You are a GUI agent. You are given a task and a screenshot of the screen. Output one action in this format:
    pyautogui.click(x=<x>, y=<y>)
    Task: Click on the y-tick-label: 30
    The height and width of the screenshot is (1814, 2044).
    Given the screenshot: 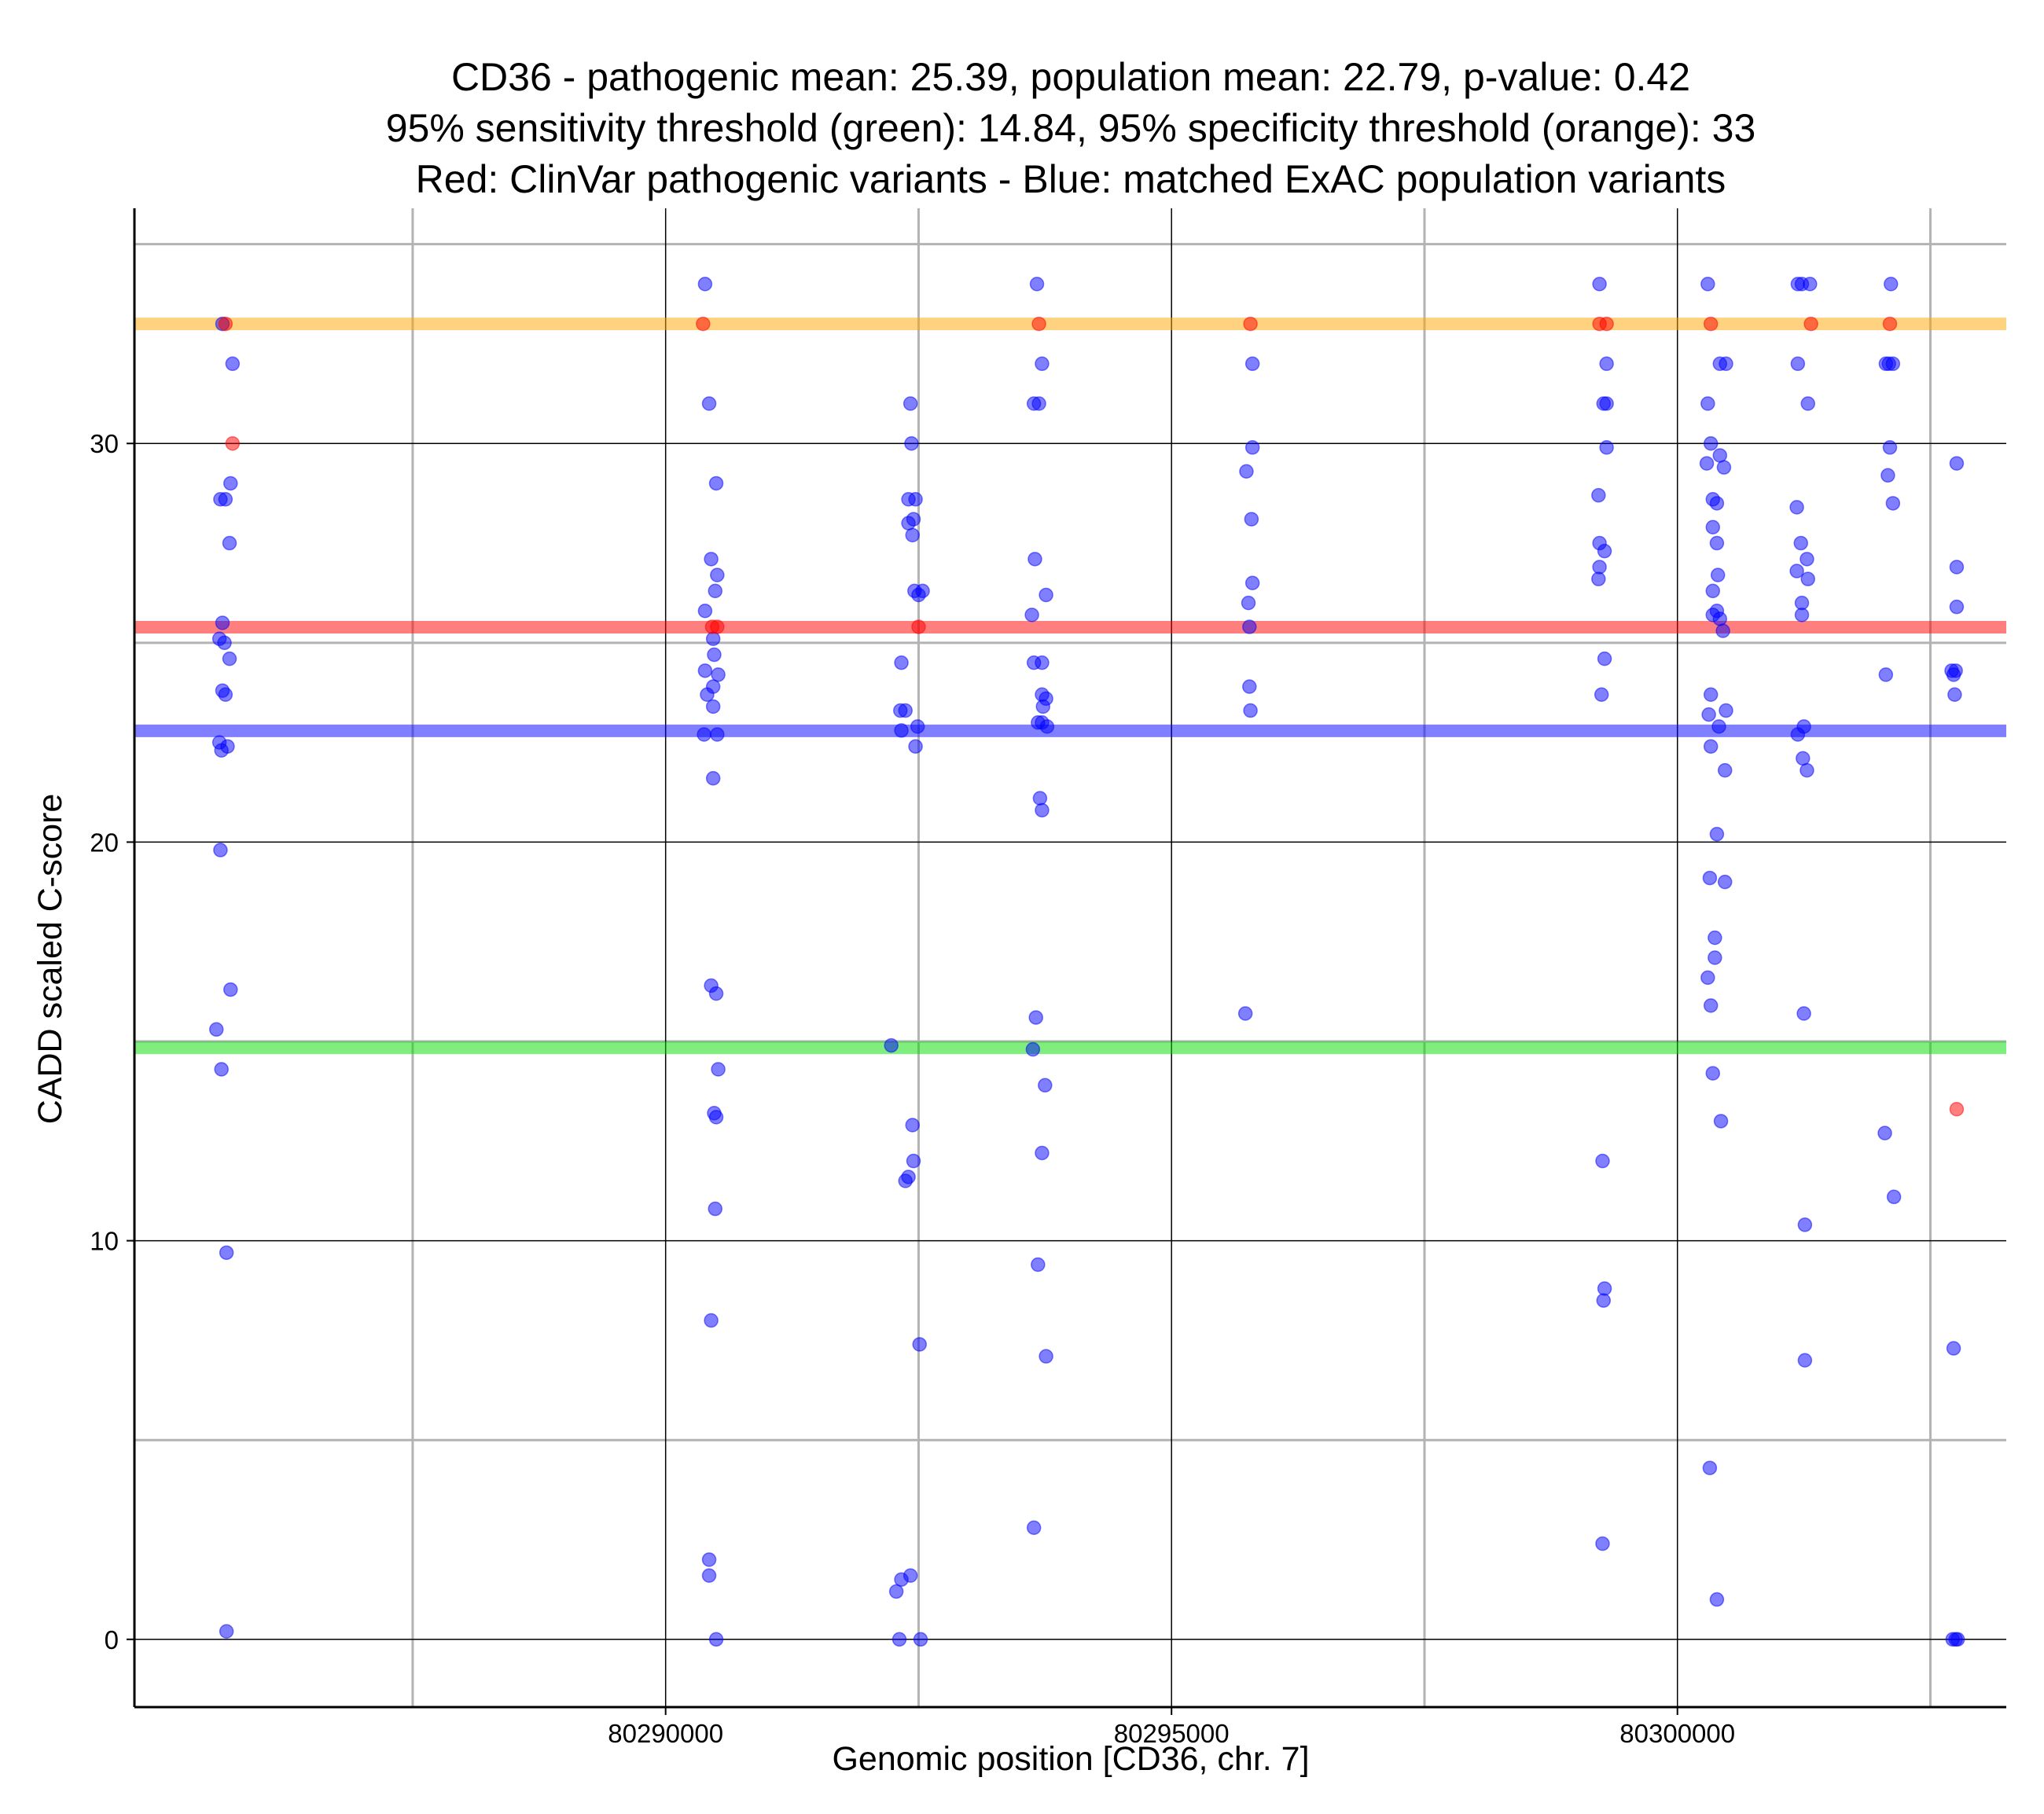 What is the action you would take?
    pyautogui.click(x=105, y=443)
    